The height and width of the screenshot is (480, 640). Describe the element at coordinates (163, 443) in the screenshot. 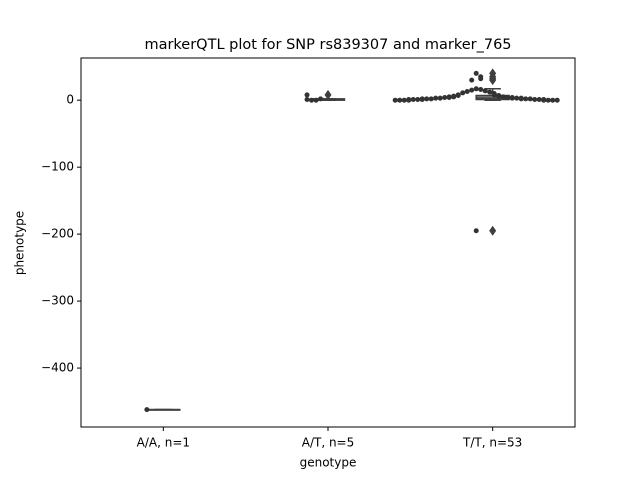

I see `x-tick-label: A/A, n=1` at that location.